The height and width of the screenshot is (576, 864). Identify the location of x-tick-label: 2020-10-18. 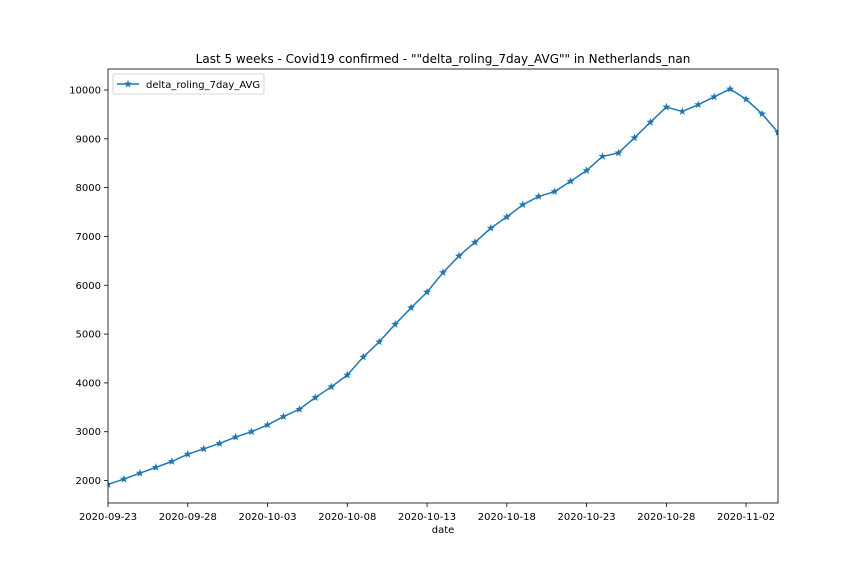
(507, 517).